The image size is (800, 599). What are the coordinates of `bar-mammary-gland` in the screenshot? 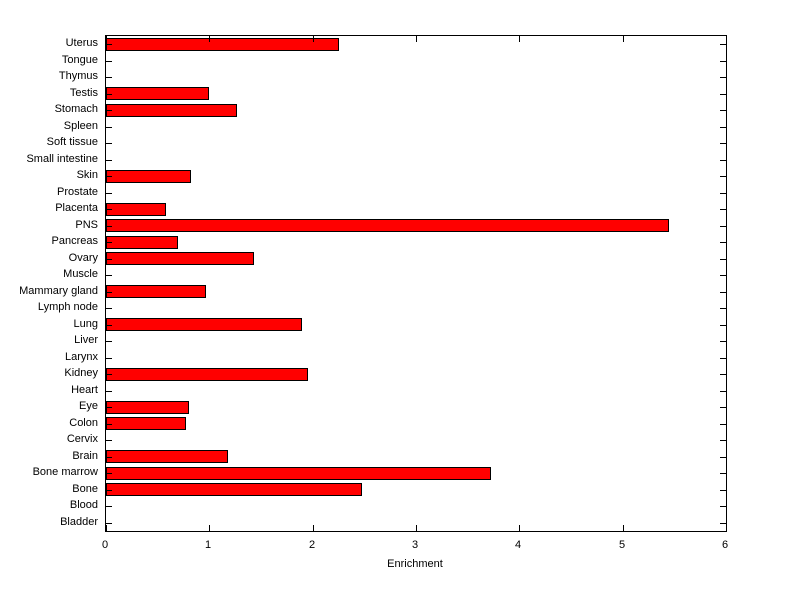 It's located at (156, 292).